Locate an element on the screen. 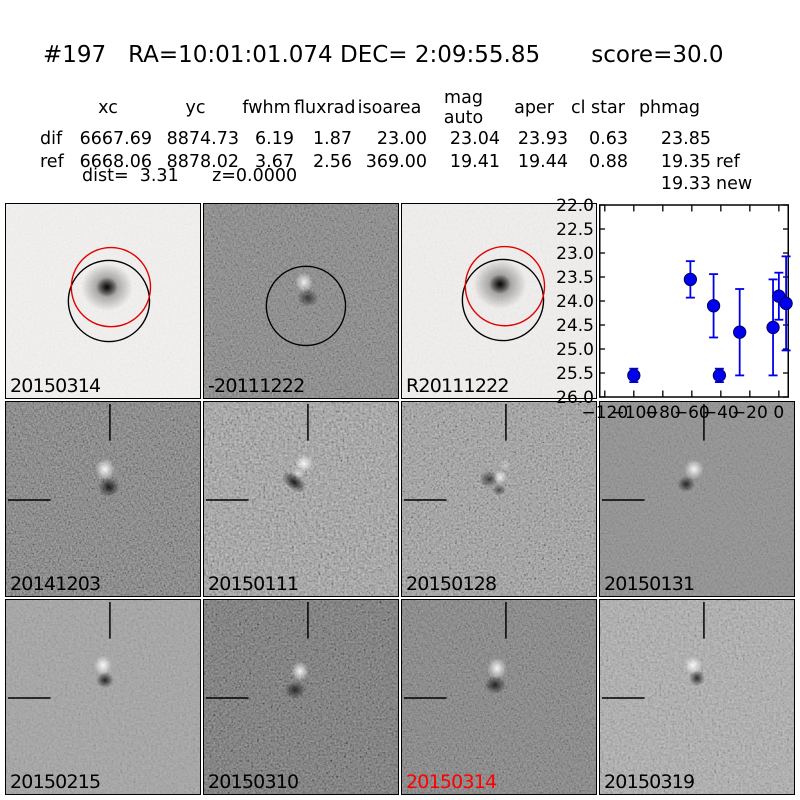 The width and height of the screenshot is (800, 800). svg-text: −20 is located at coordinates (750, 413).